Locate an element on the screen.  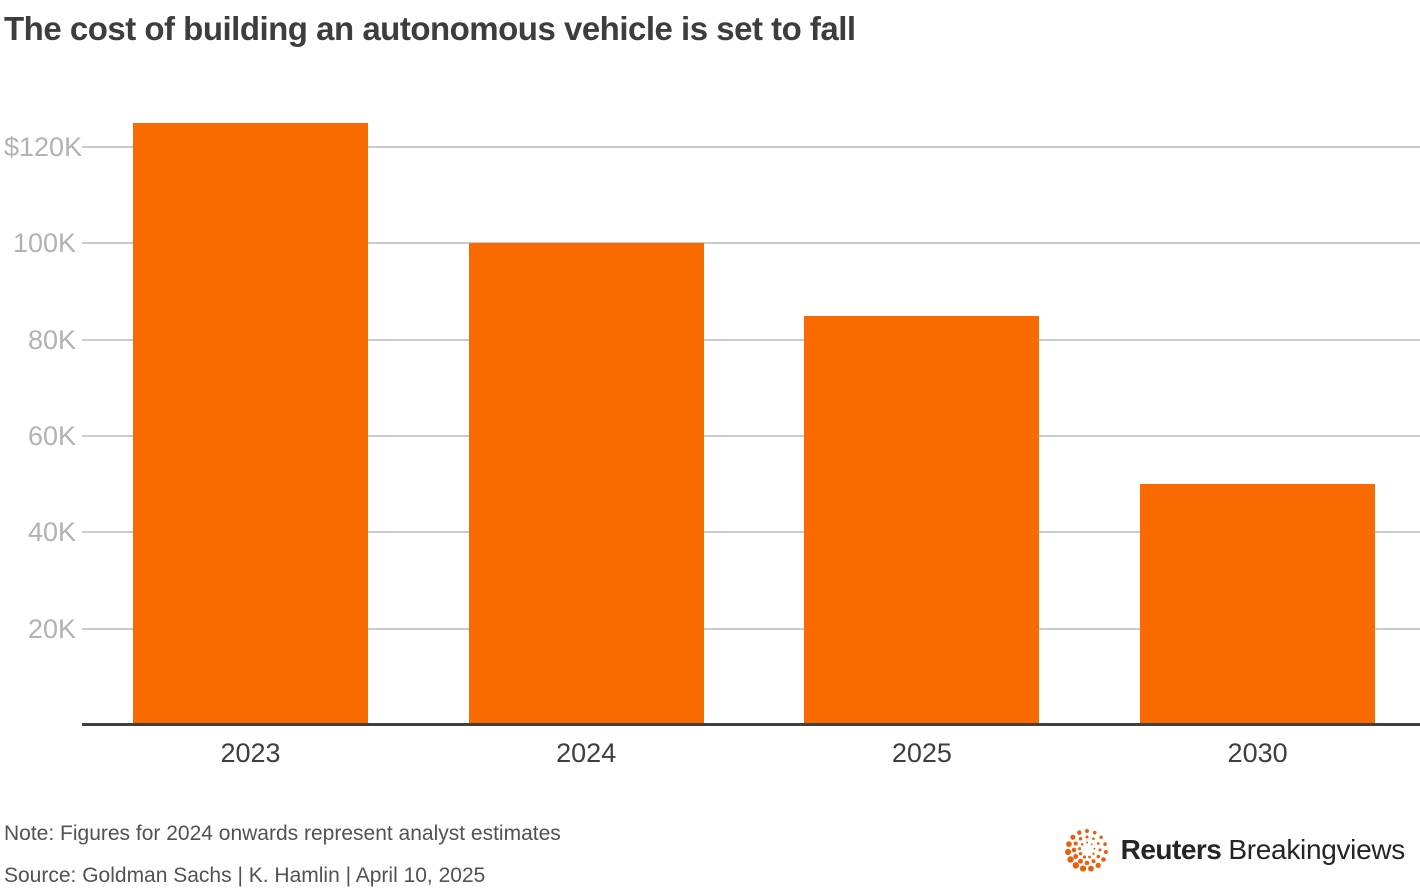
gridline-60K is located at coordinates (751, 436).